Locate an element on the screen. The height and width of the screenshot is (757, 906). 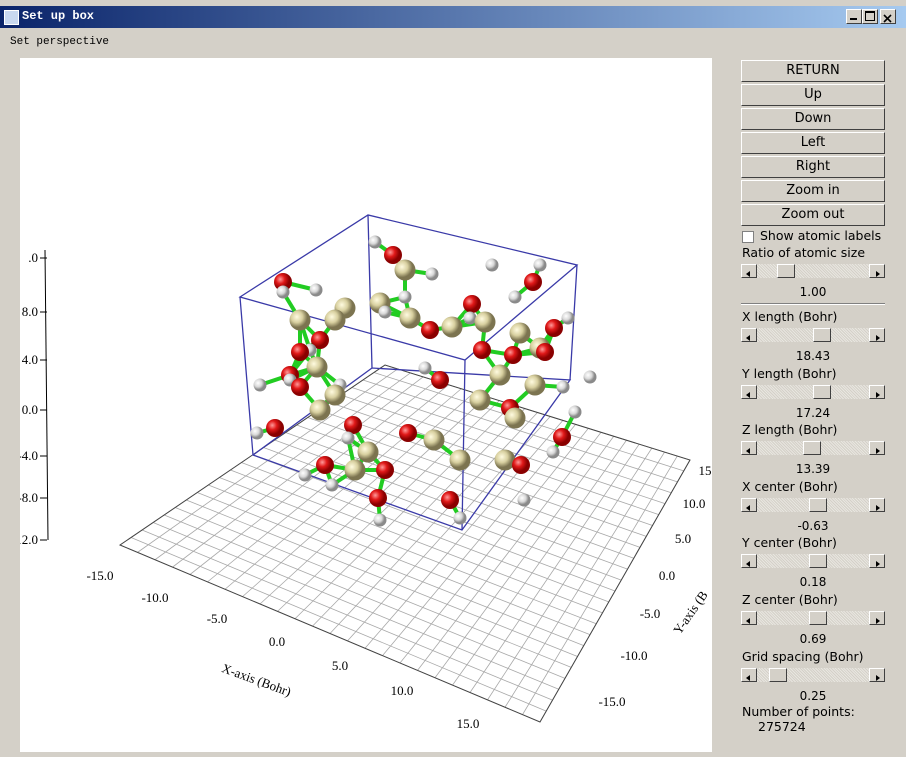
slider-value: 13.39 is located at coordinates (813, 469).